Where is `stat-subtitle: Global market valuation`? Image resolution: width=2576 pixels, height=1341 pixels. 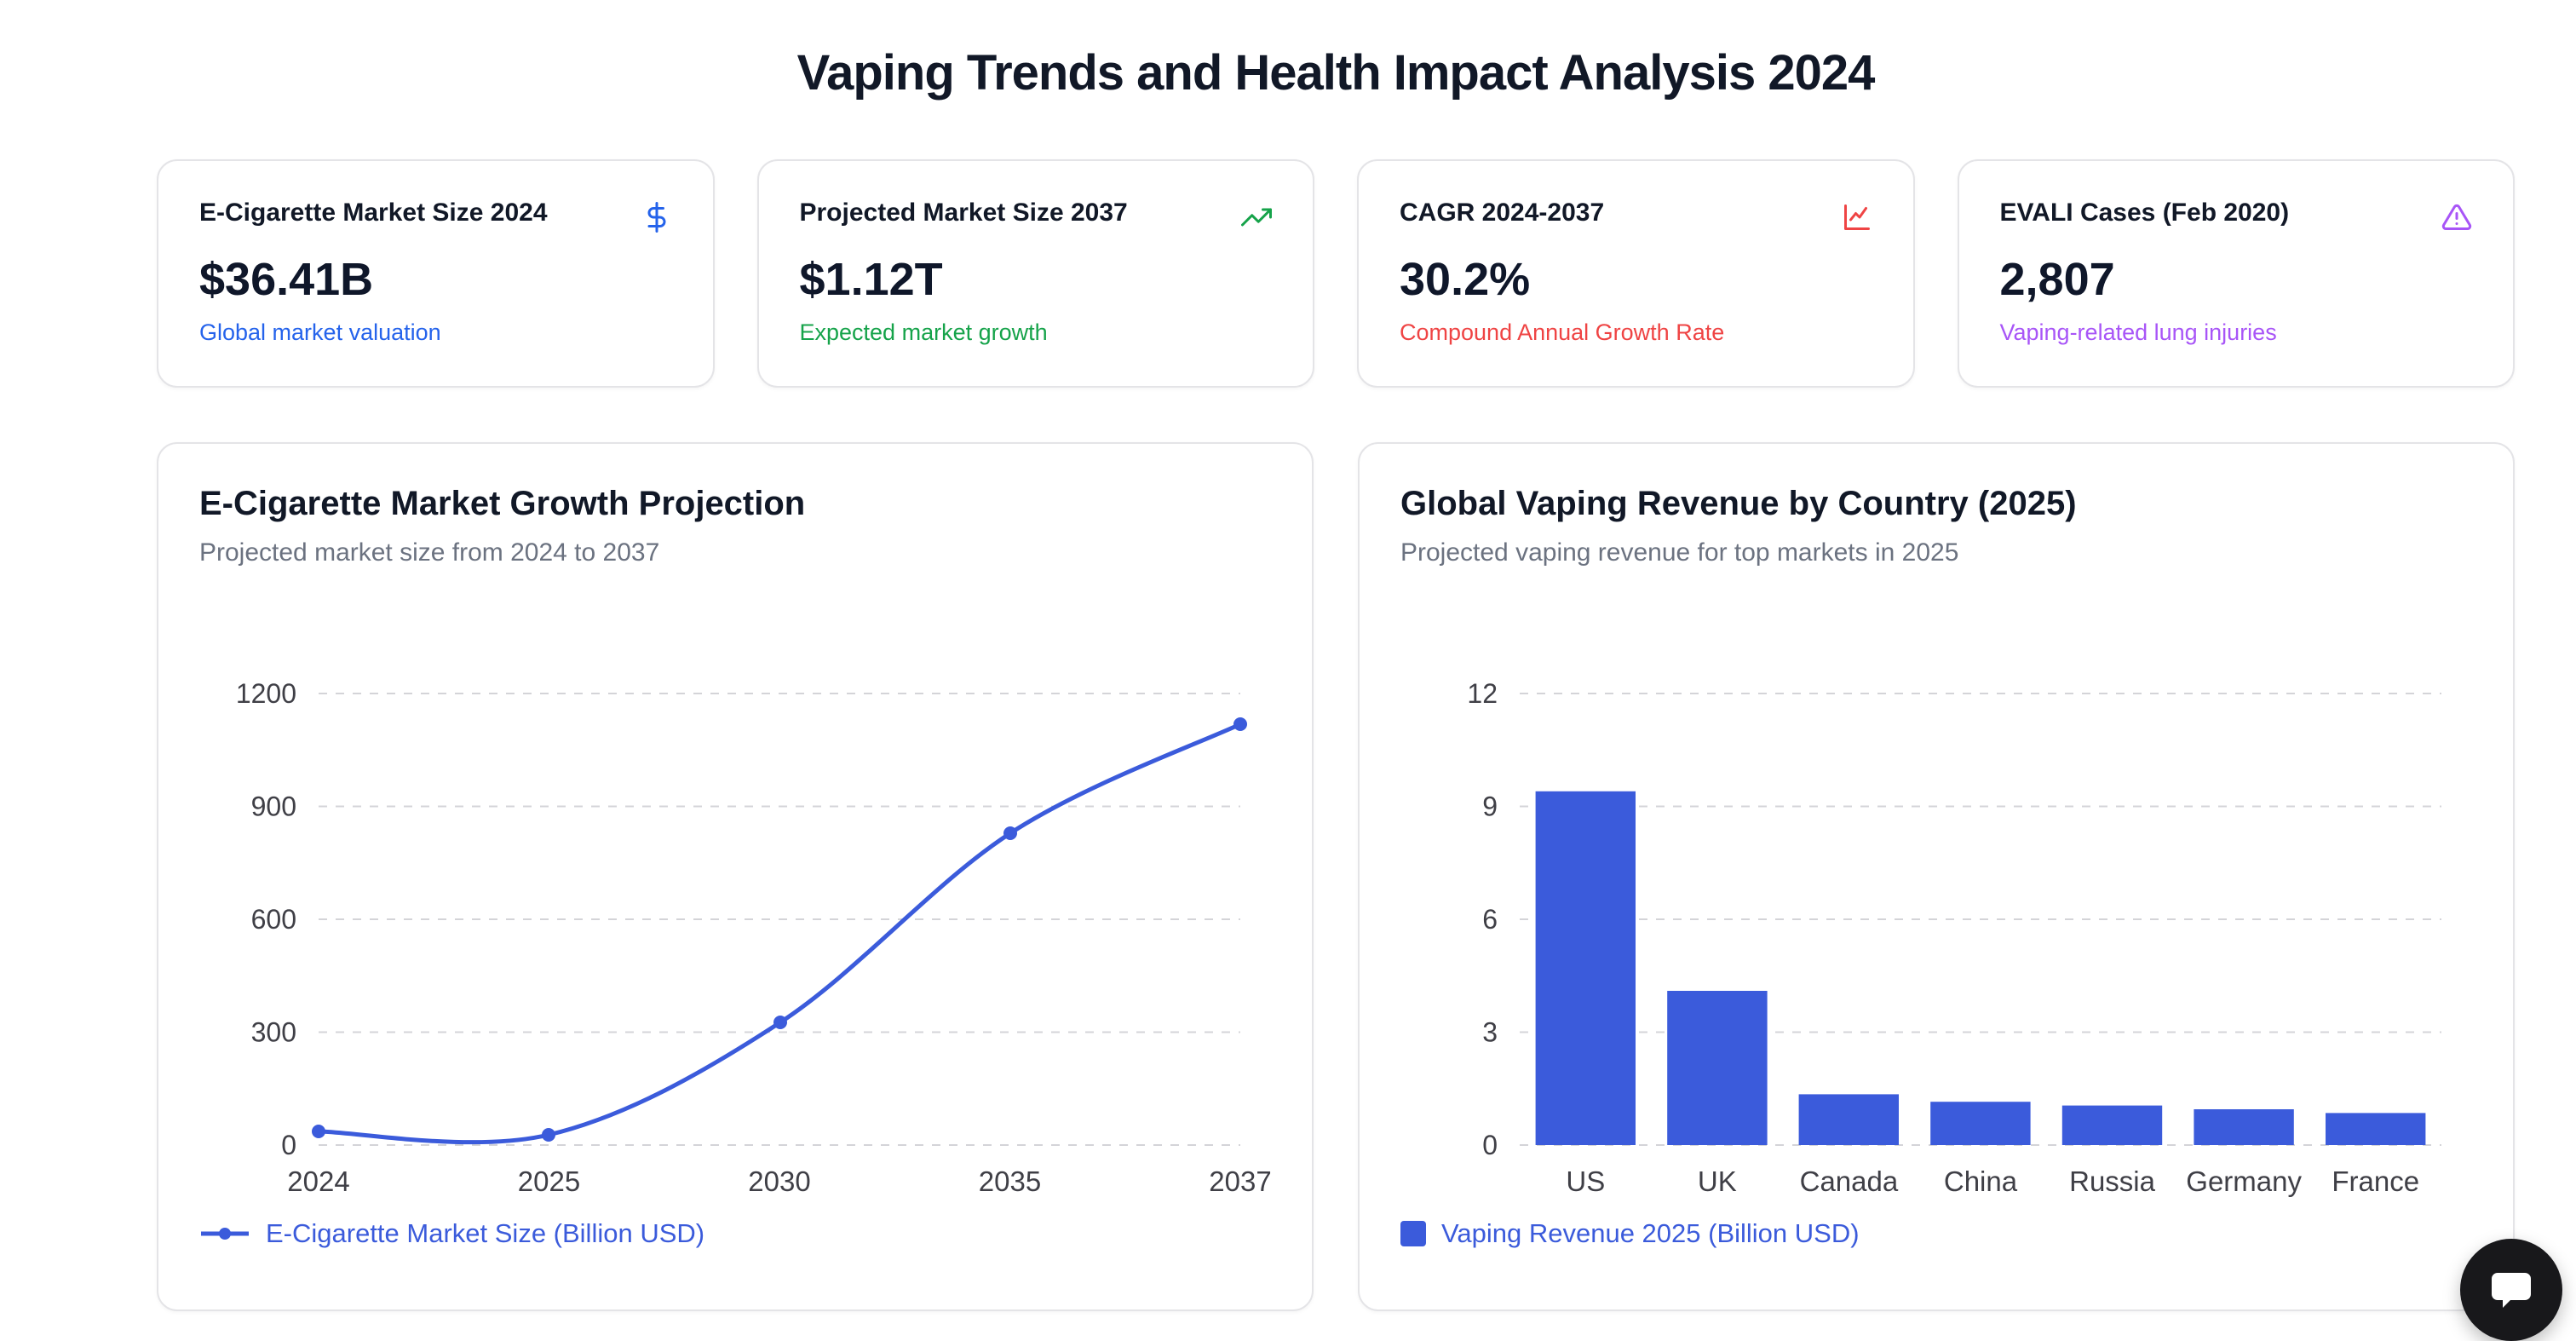 stat-subtitle: Global market valuation is located at coordinates (320, 332).